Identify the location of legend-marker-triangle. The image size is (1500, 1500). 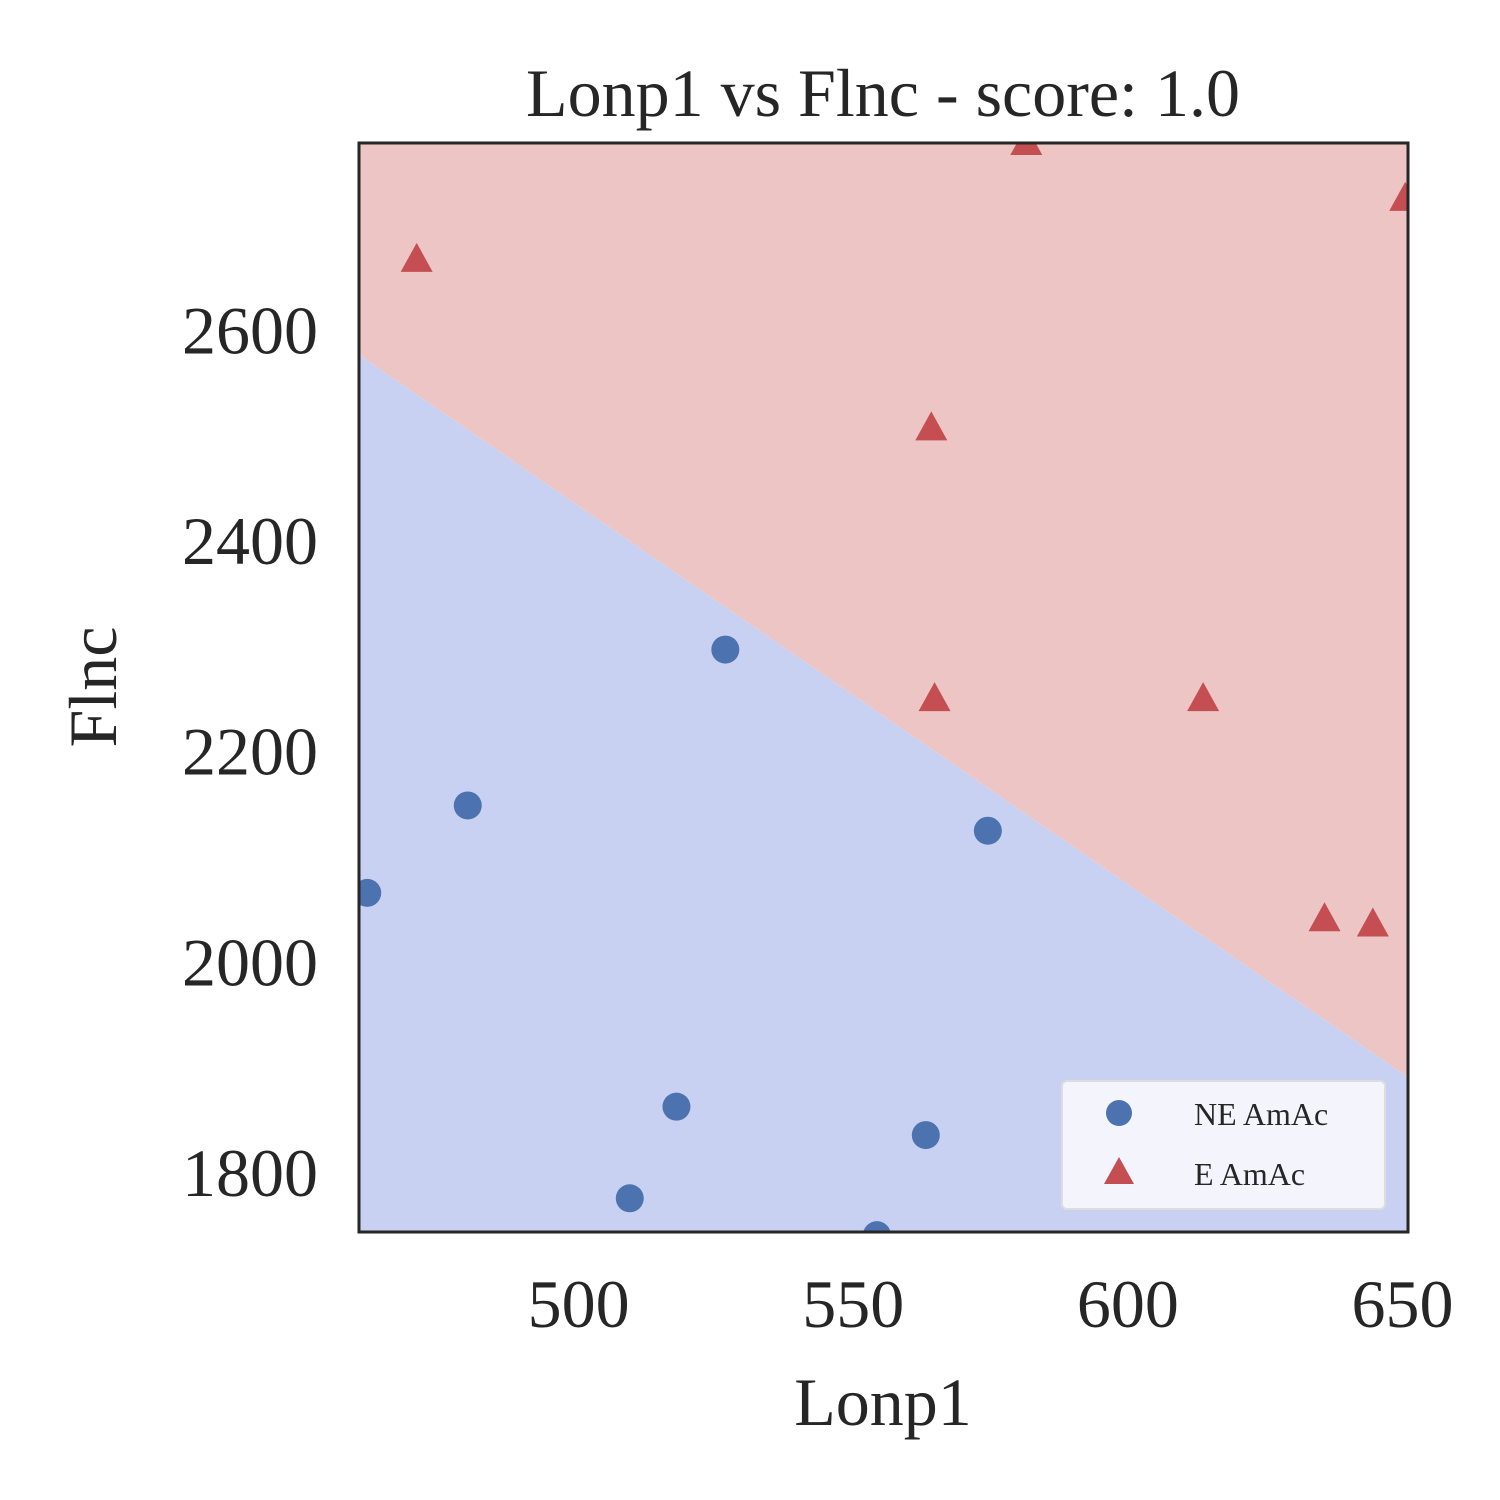
(1119, 1170).